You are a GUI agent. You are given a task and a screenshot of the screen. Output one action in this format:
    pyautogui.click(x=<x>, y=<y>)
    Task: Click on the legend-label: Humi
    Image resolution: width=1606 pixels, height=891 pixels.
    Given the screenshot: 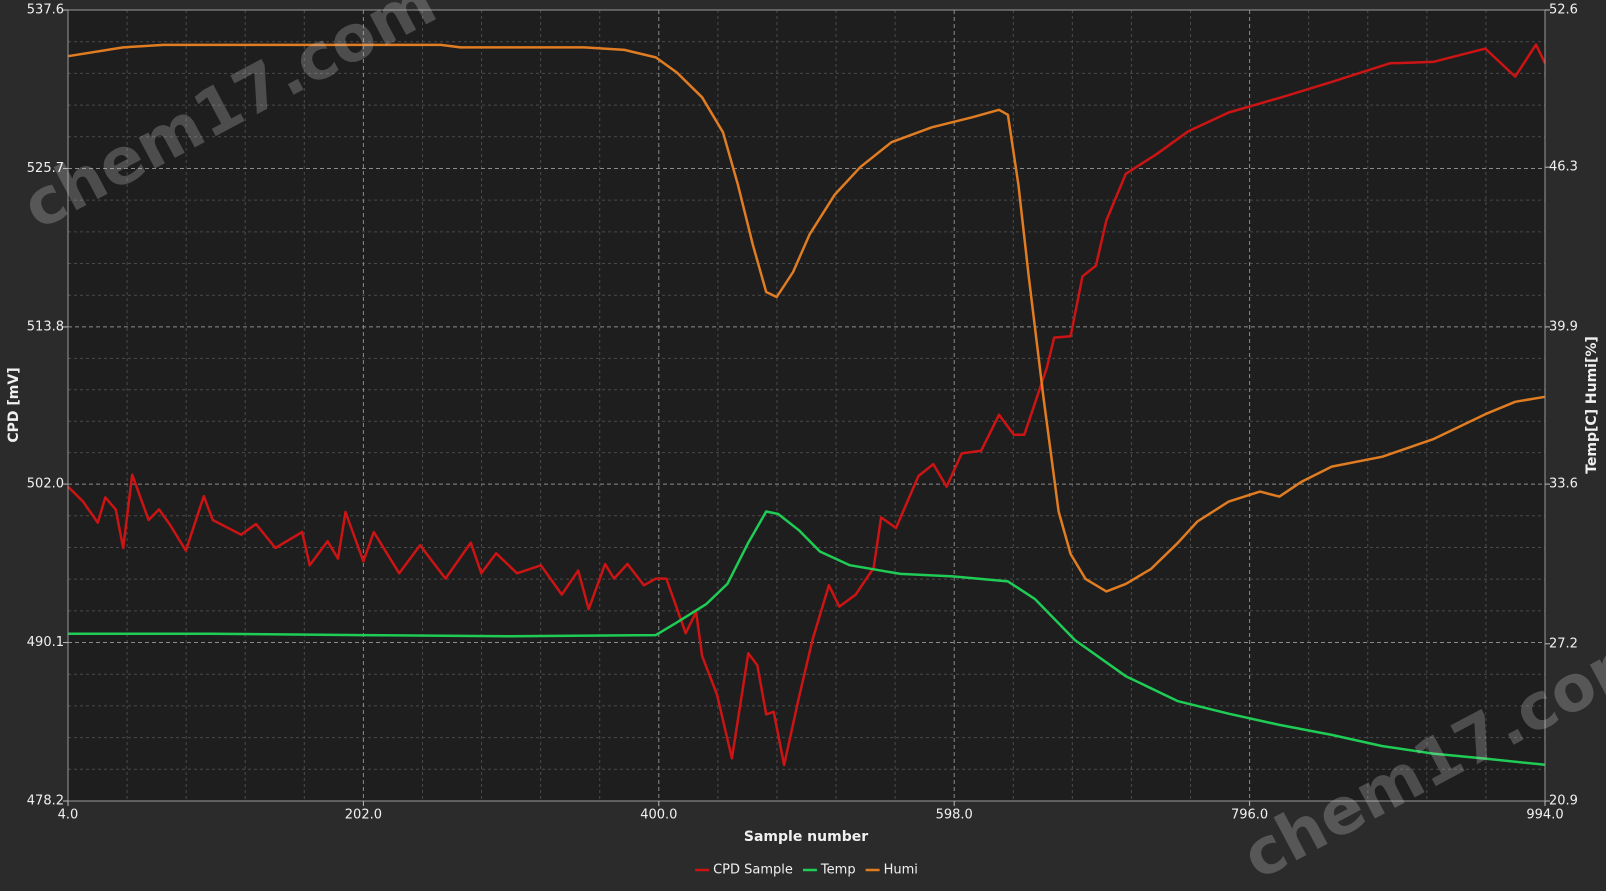 What is the action you would take?
    pyautogui.click(x=901, y=870)
    